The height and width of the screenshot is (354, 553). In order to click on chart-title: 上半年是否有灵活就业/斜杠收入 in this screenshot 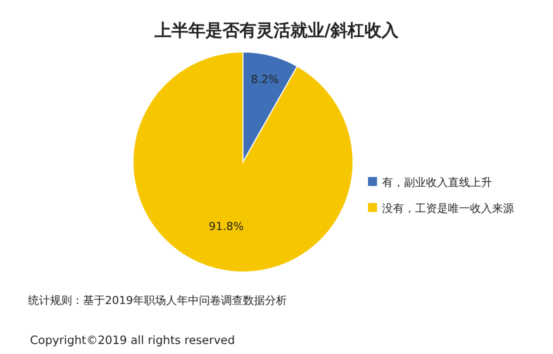, I will do `click(276, 31)`.